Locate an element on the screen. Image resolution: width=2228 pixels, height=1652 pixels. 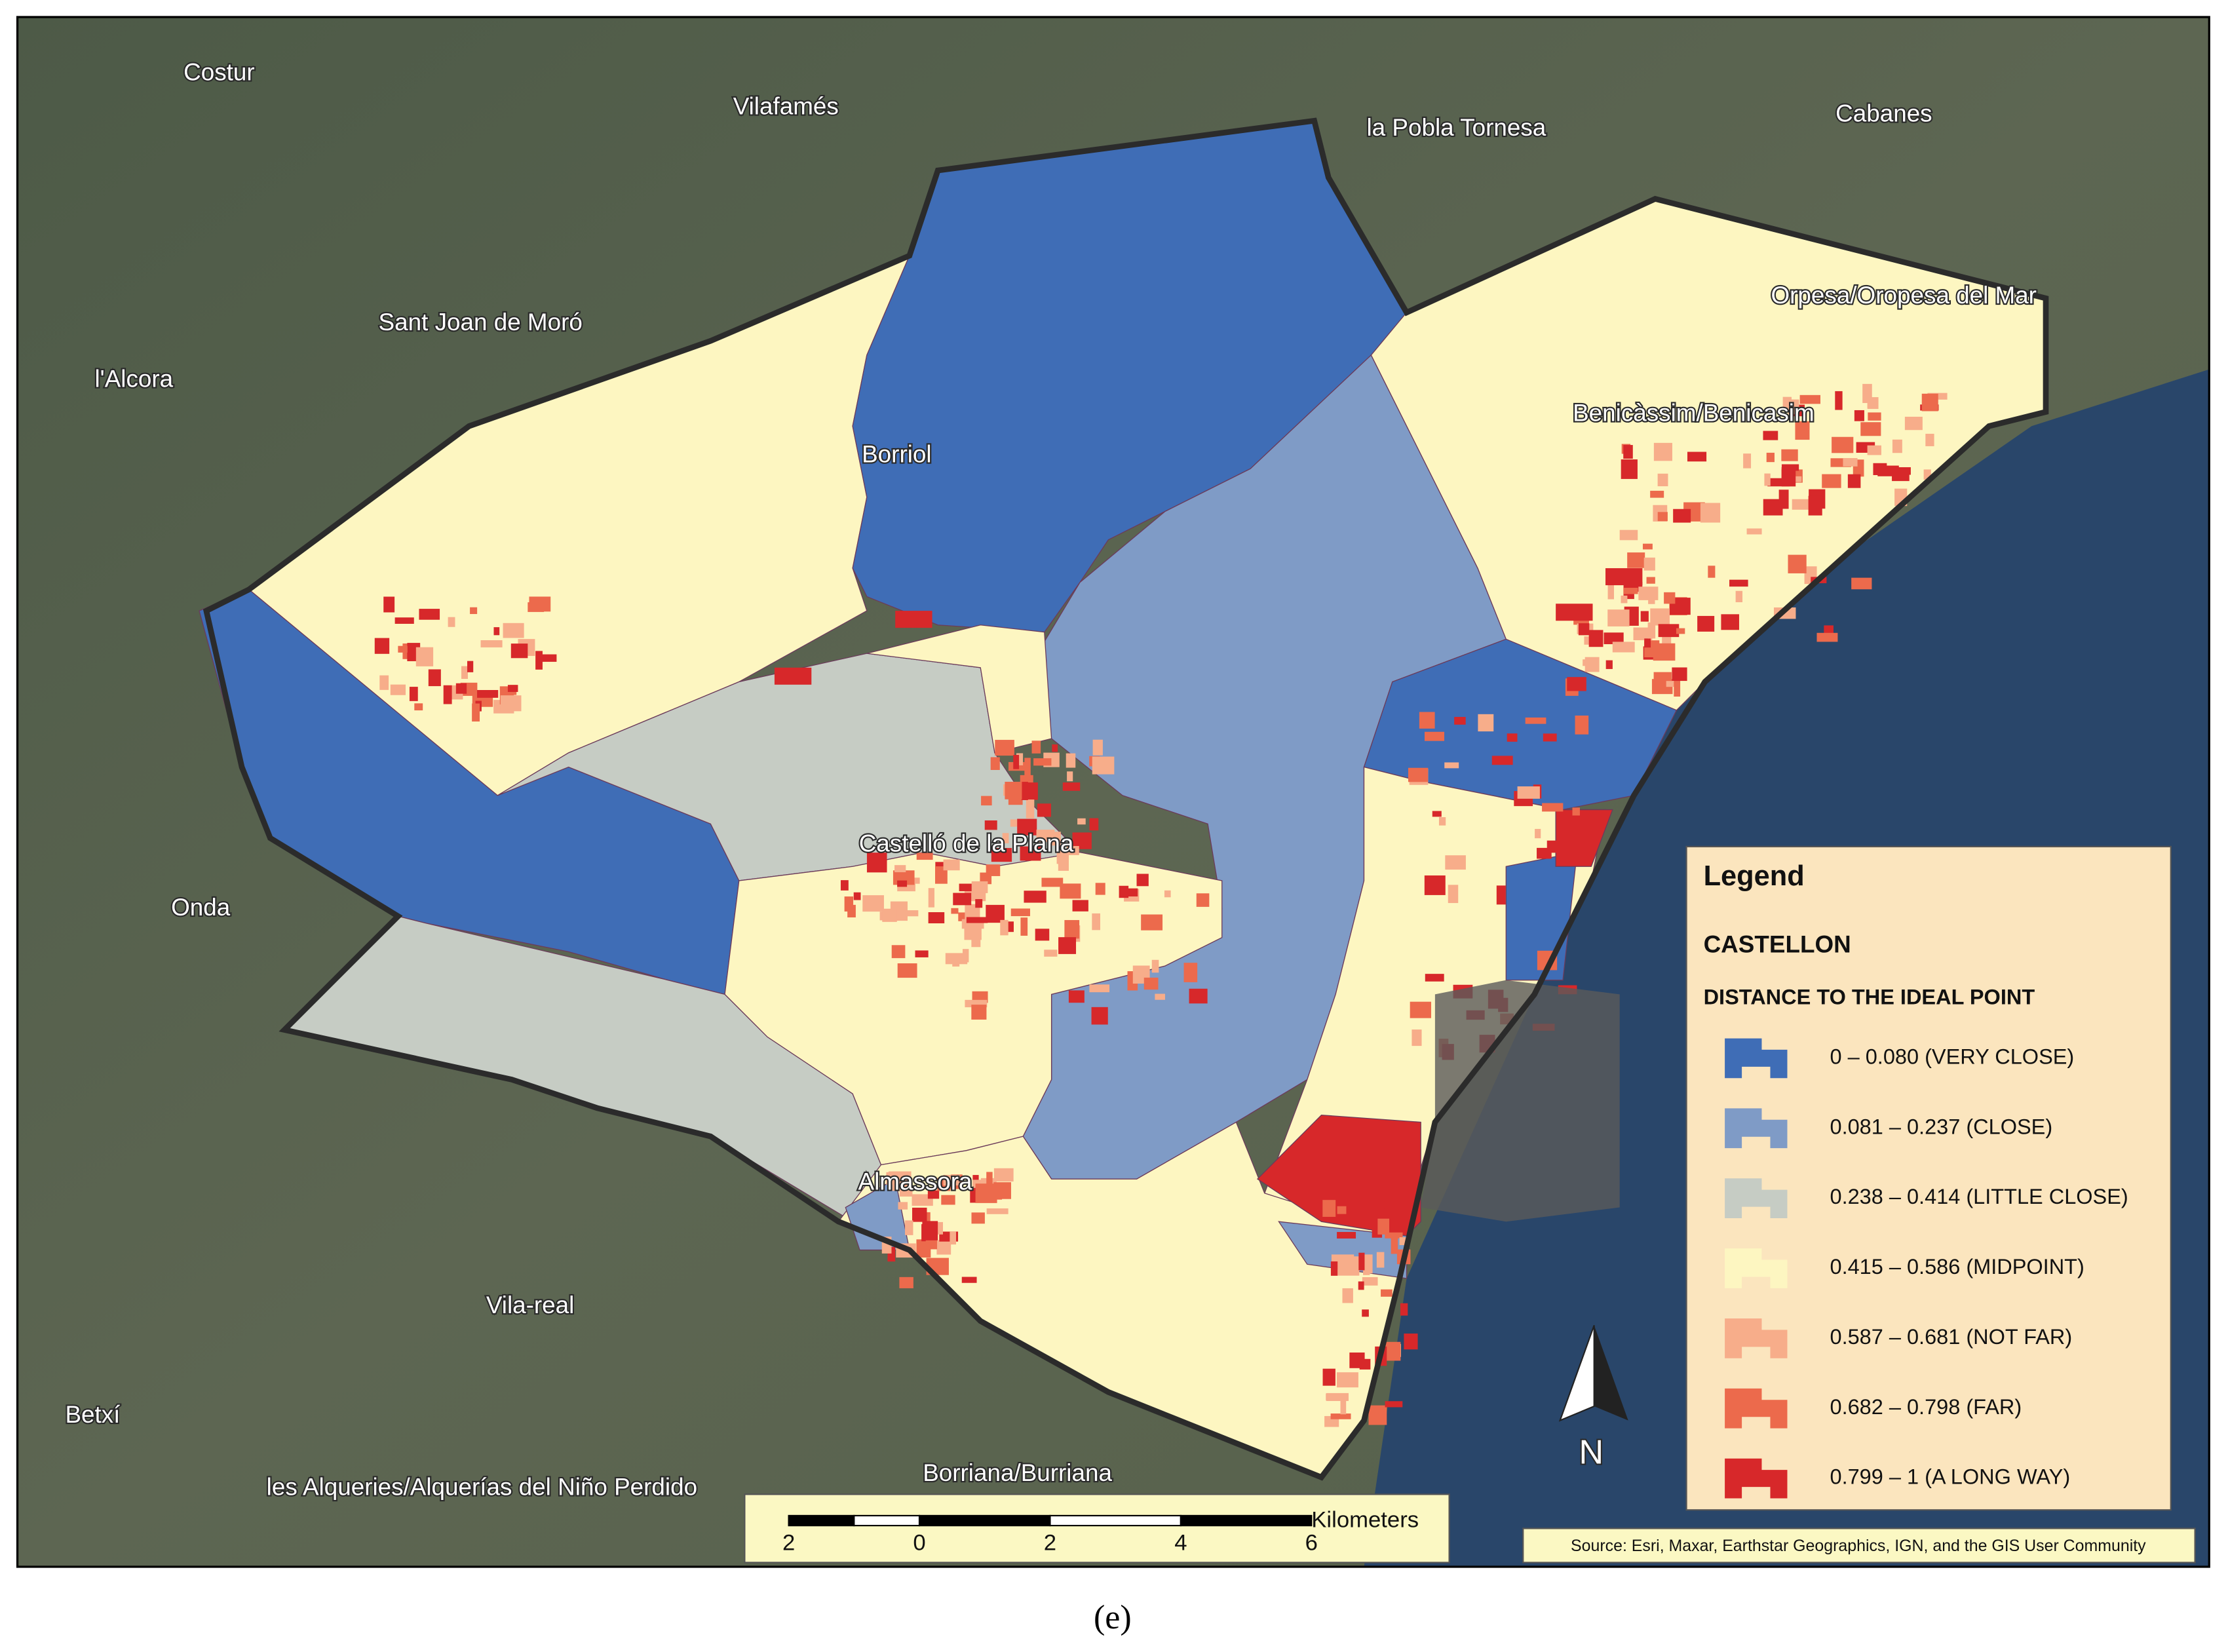
scale-label: 6 is located at coordinates (1311, 1542).